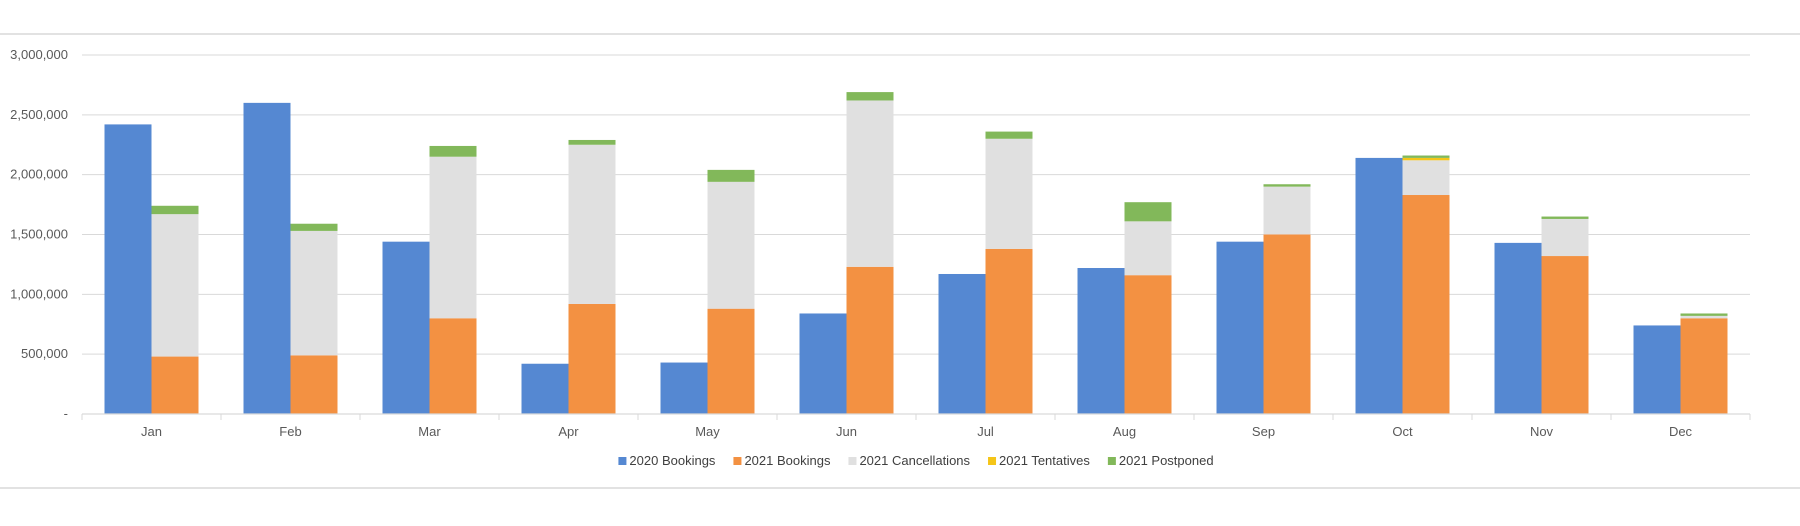 Image resolution: width=1800 pixels, height=526 pixels. Describe the element at coordinates (1287, 324) in the screenshot. I see `bar-2021-bookings-sep` at that location.